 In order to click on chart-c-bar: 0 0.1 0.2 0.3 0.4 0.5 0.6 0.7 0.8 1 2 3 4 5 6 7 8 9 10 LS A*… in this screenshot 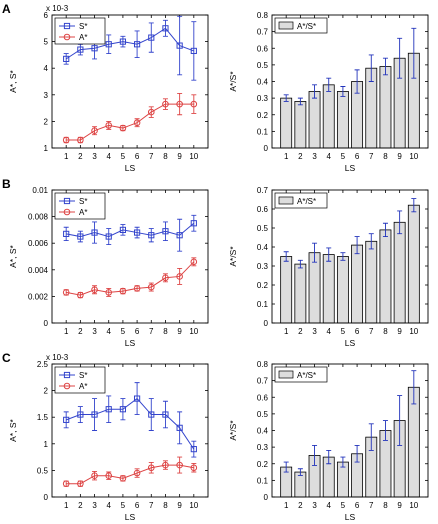, I will do `click(328, 441)`.